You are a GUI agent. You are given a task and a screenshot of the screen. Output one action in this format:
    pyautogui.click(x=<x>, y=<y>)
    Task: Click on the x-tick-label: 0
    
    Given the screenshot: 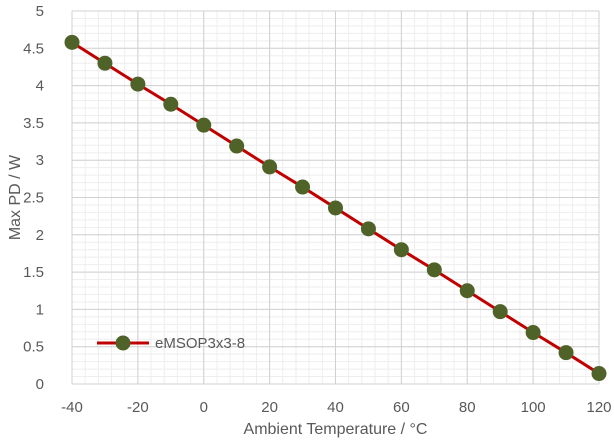 What is the action you would take?
    pyautogui.click(x=204, y=407)
    